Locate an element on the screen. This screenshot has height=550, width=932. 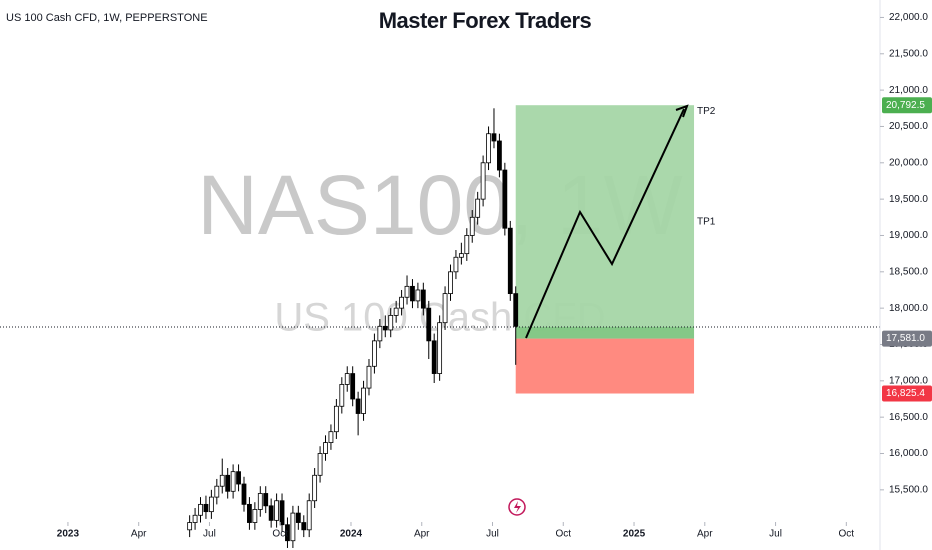
x-tick-label: 2025 is located at coordinates (634, 534).